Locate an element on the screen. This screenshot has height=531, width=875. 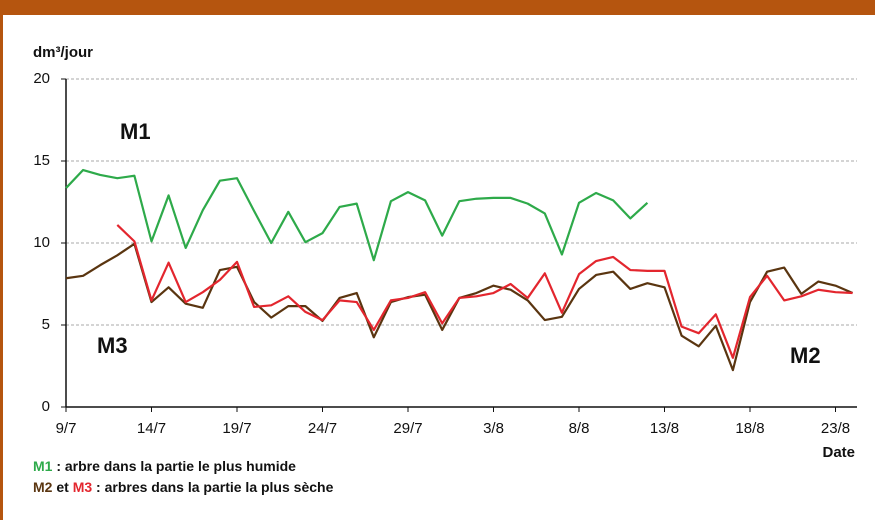
x-tick-label: 8/8 is located at coordinates (579, 428).